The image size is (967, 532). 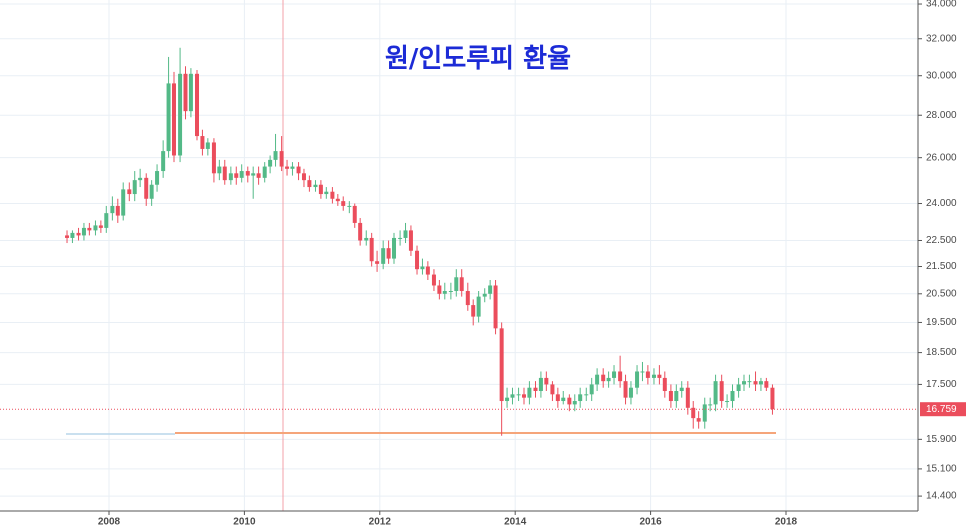 What do you see at coordinates (786, 522) in the screenshot?
I see `x-tick-label: 2018` at bounding box center [786, 522].